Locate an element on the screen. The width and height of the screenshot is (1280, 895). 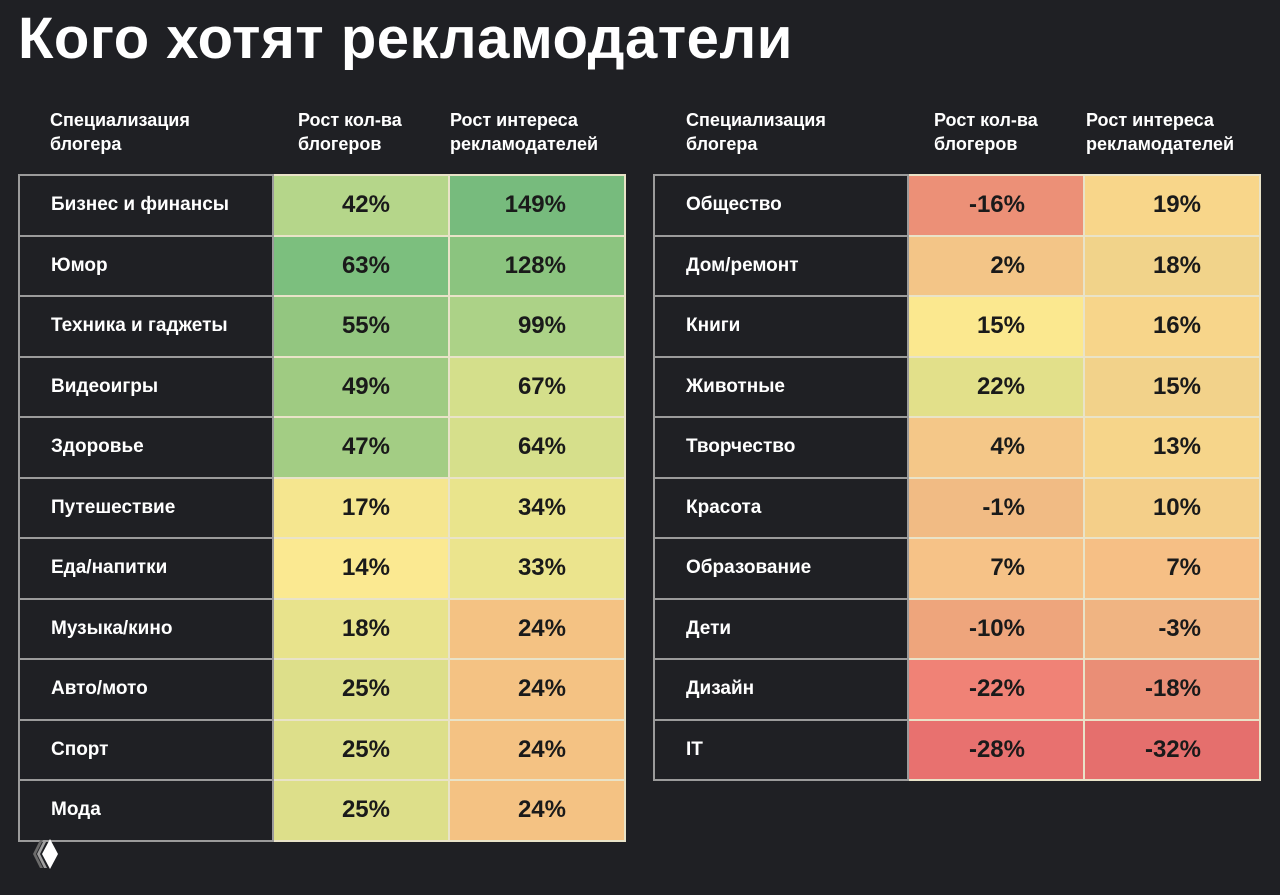
row-label: Дом/ремонт is located at coordinates (781, 265).